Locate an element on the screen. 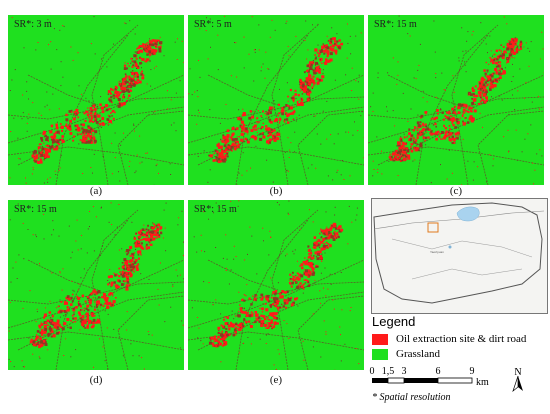 This screenshot has height=414, width=550. spatial-resolution-label-a: SR*: 3 m is located at coordinates (33, 24).